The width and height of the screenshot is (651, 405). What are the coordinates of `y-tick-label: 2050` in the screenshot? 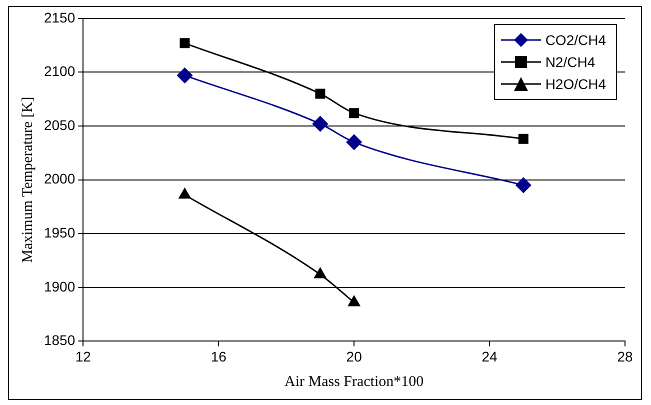 It's located at (60, 124).